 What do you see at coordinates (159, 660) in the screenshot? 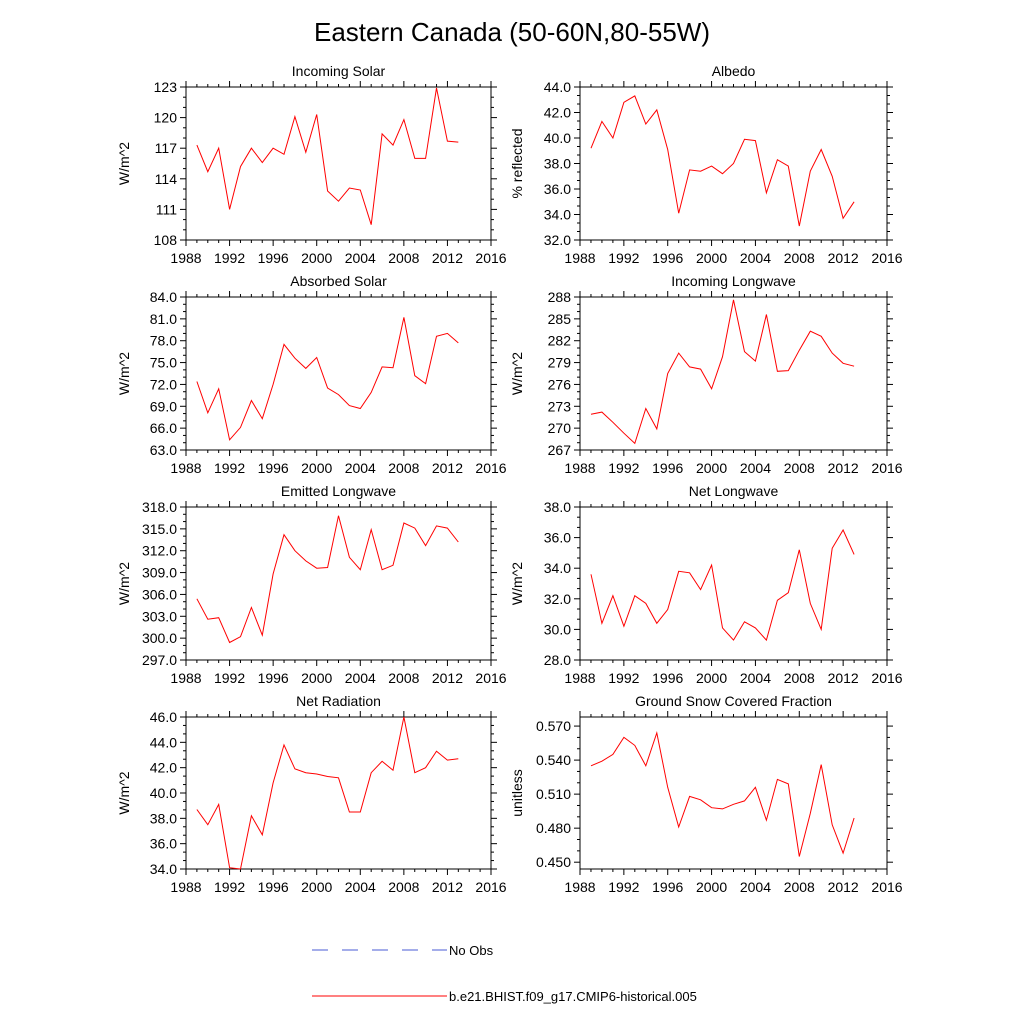
I see `y-tick-label: 297.0` at bounding box center [159, 660].